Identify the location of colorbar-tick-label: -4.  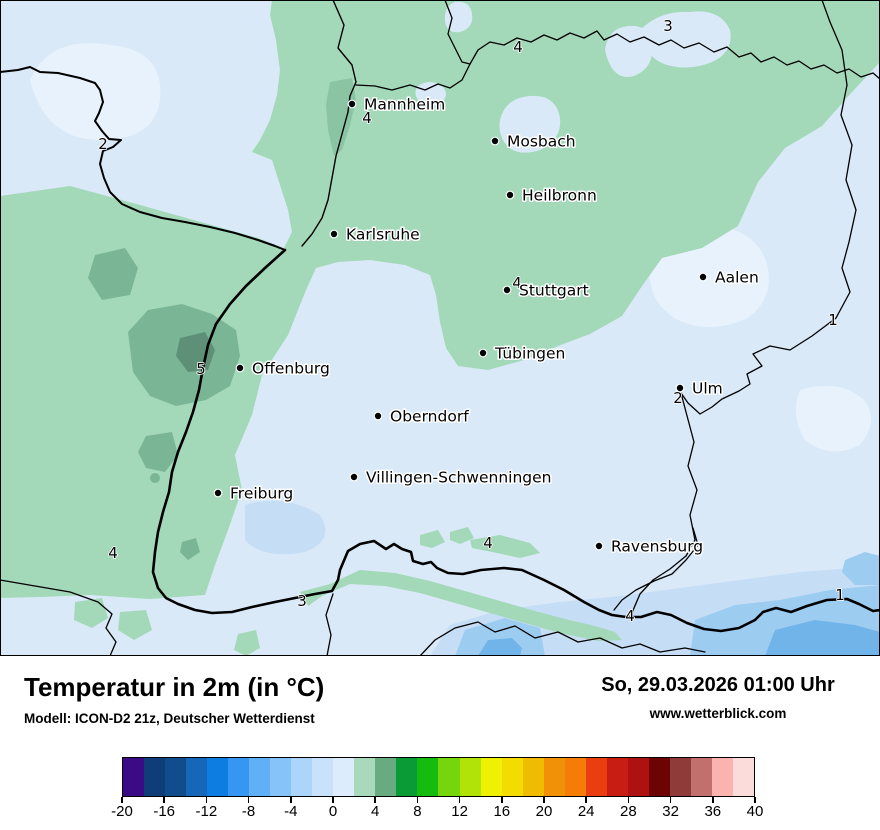
(291, 811).